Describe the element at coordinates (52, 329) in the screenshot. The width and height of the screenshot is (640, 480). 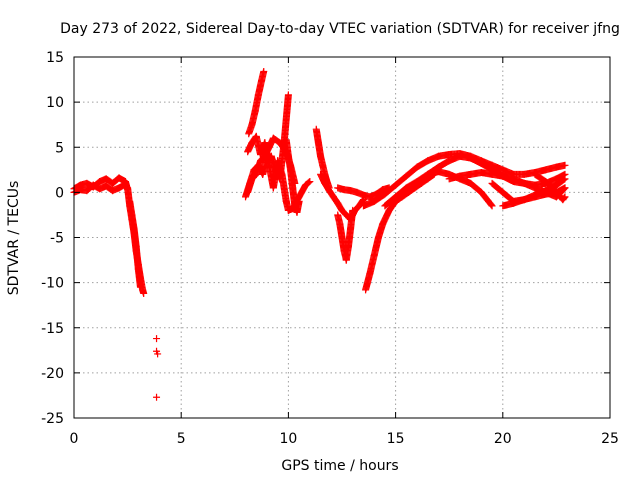
I see `y-tick-label: -15` at that location.